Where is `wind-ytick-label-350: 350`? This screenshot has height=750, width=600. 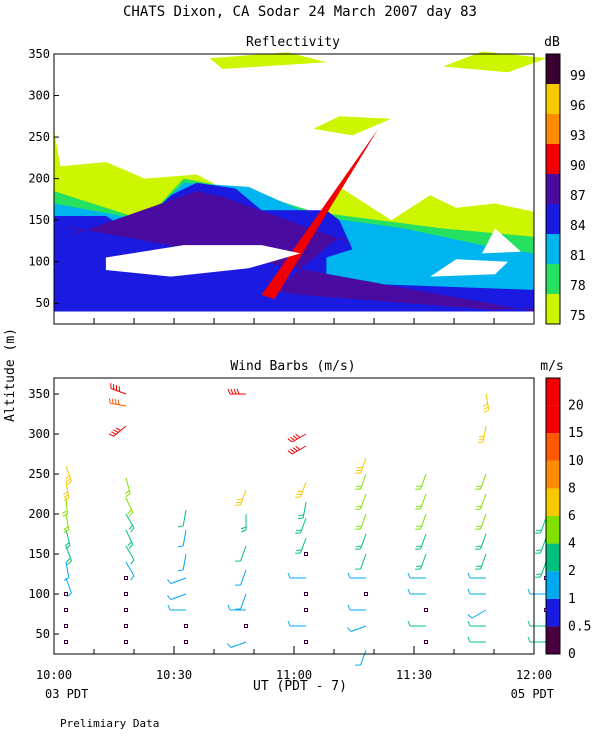
wind-ytick-label-350: 350 is located at coordinates (39, 394).